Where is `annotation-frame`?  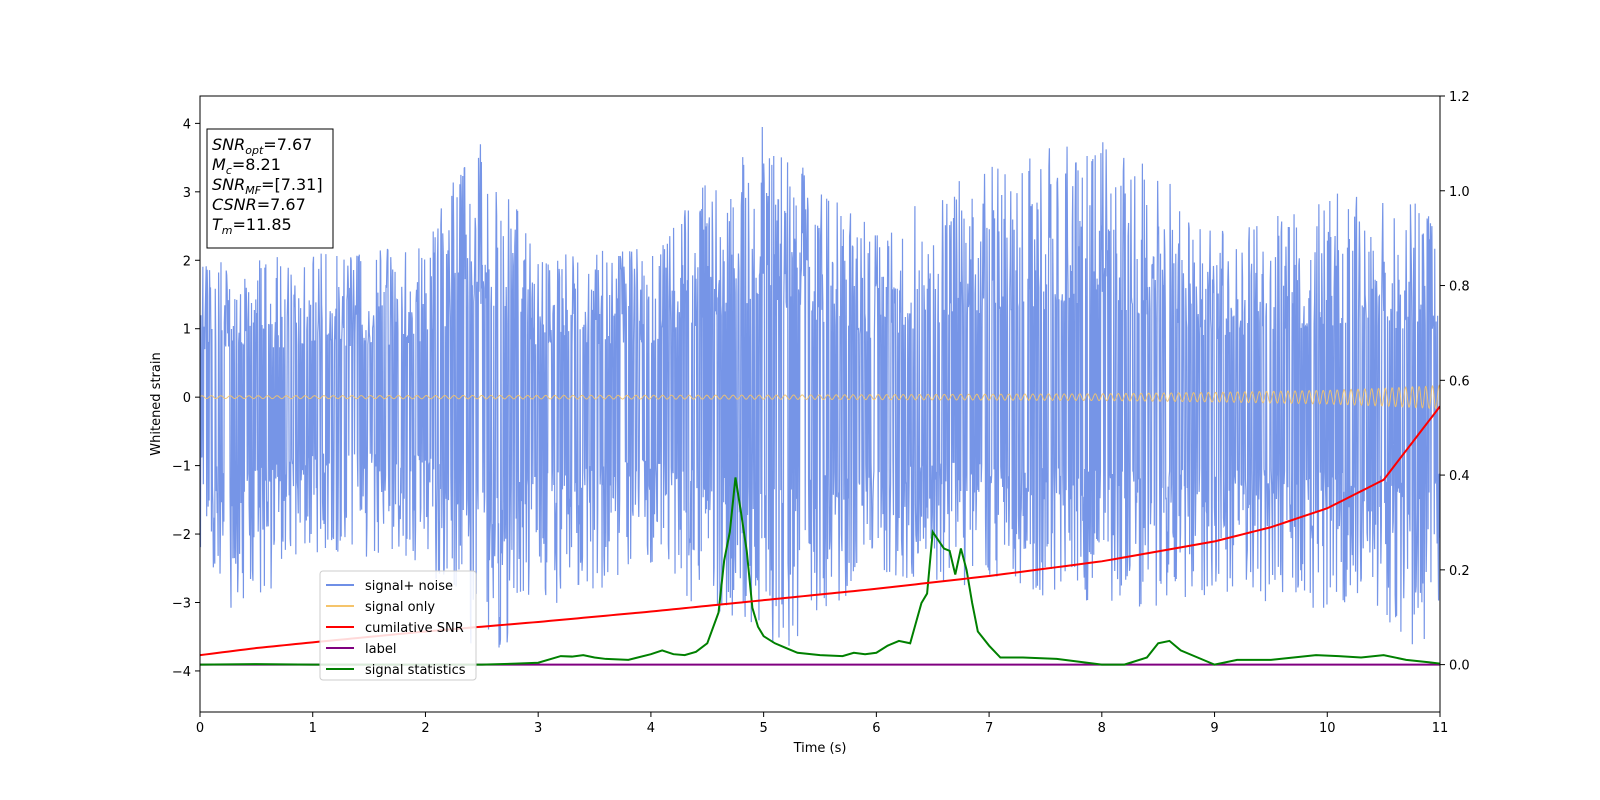
annotation-frame is located at coordinates (270, 188).